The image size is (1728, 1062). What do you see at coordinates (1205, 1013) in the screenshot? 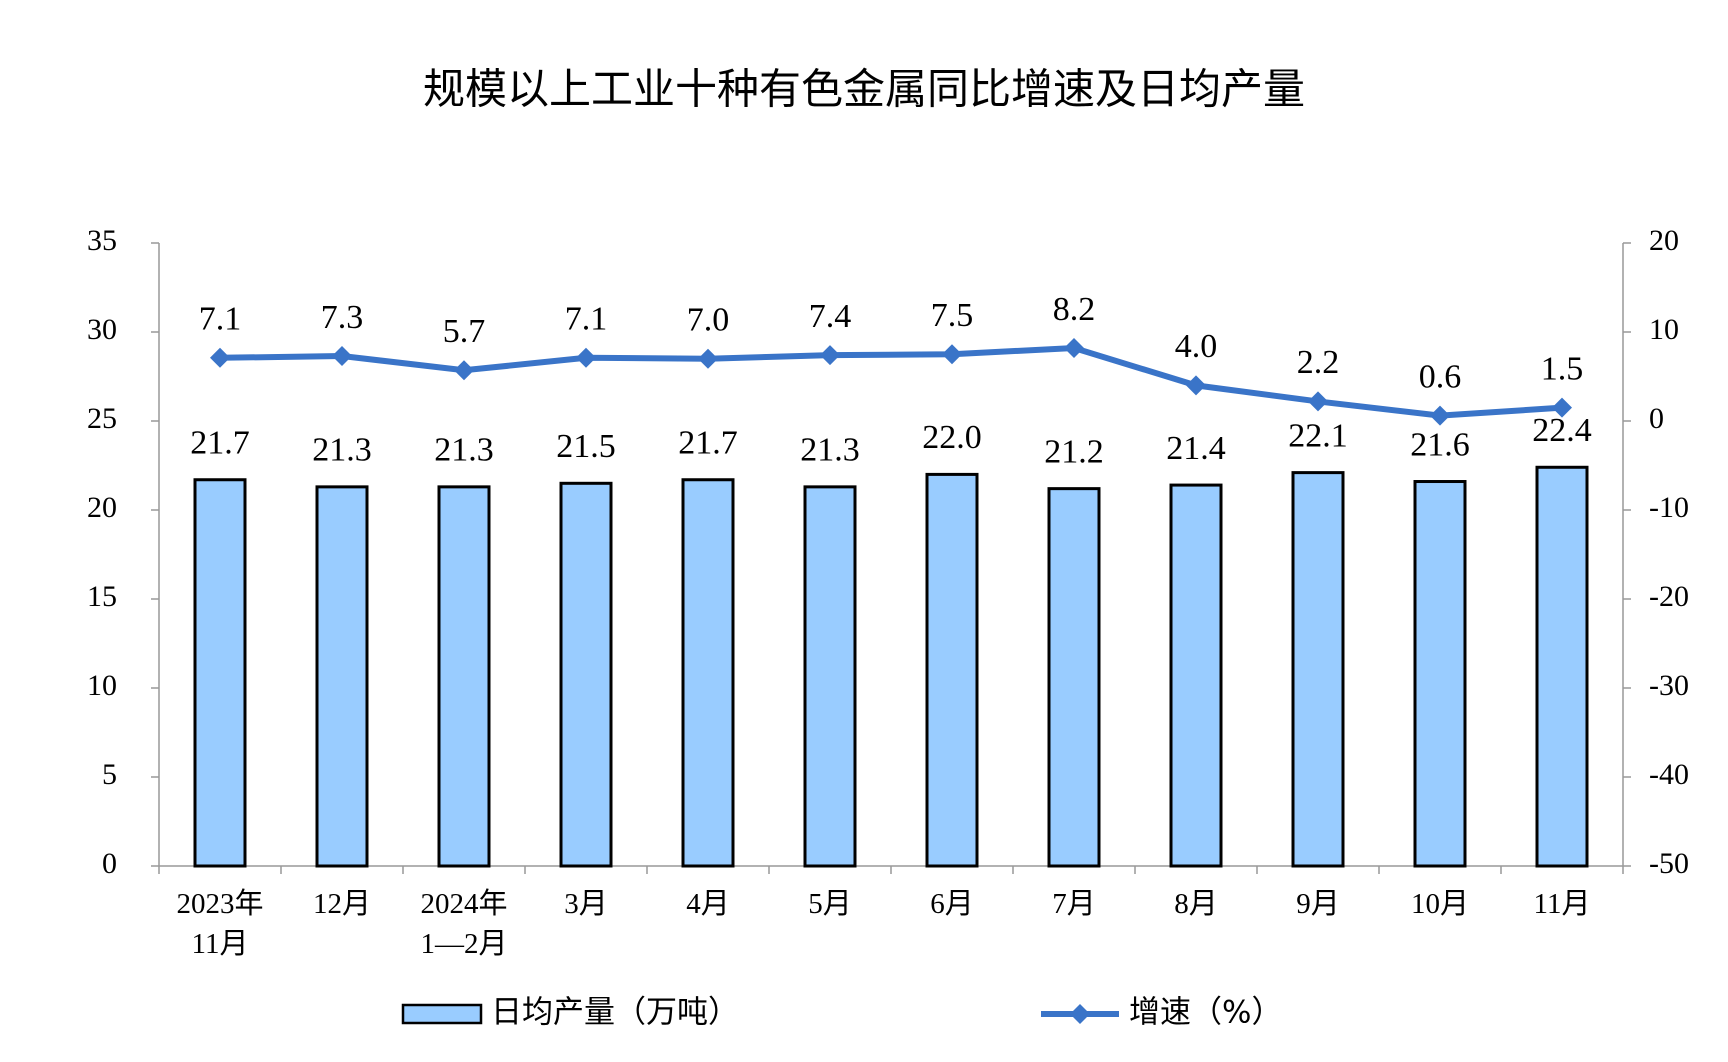
I see `legend-label: 增速（%）` at bounding box center [1205, 1013].